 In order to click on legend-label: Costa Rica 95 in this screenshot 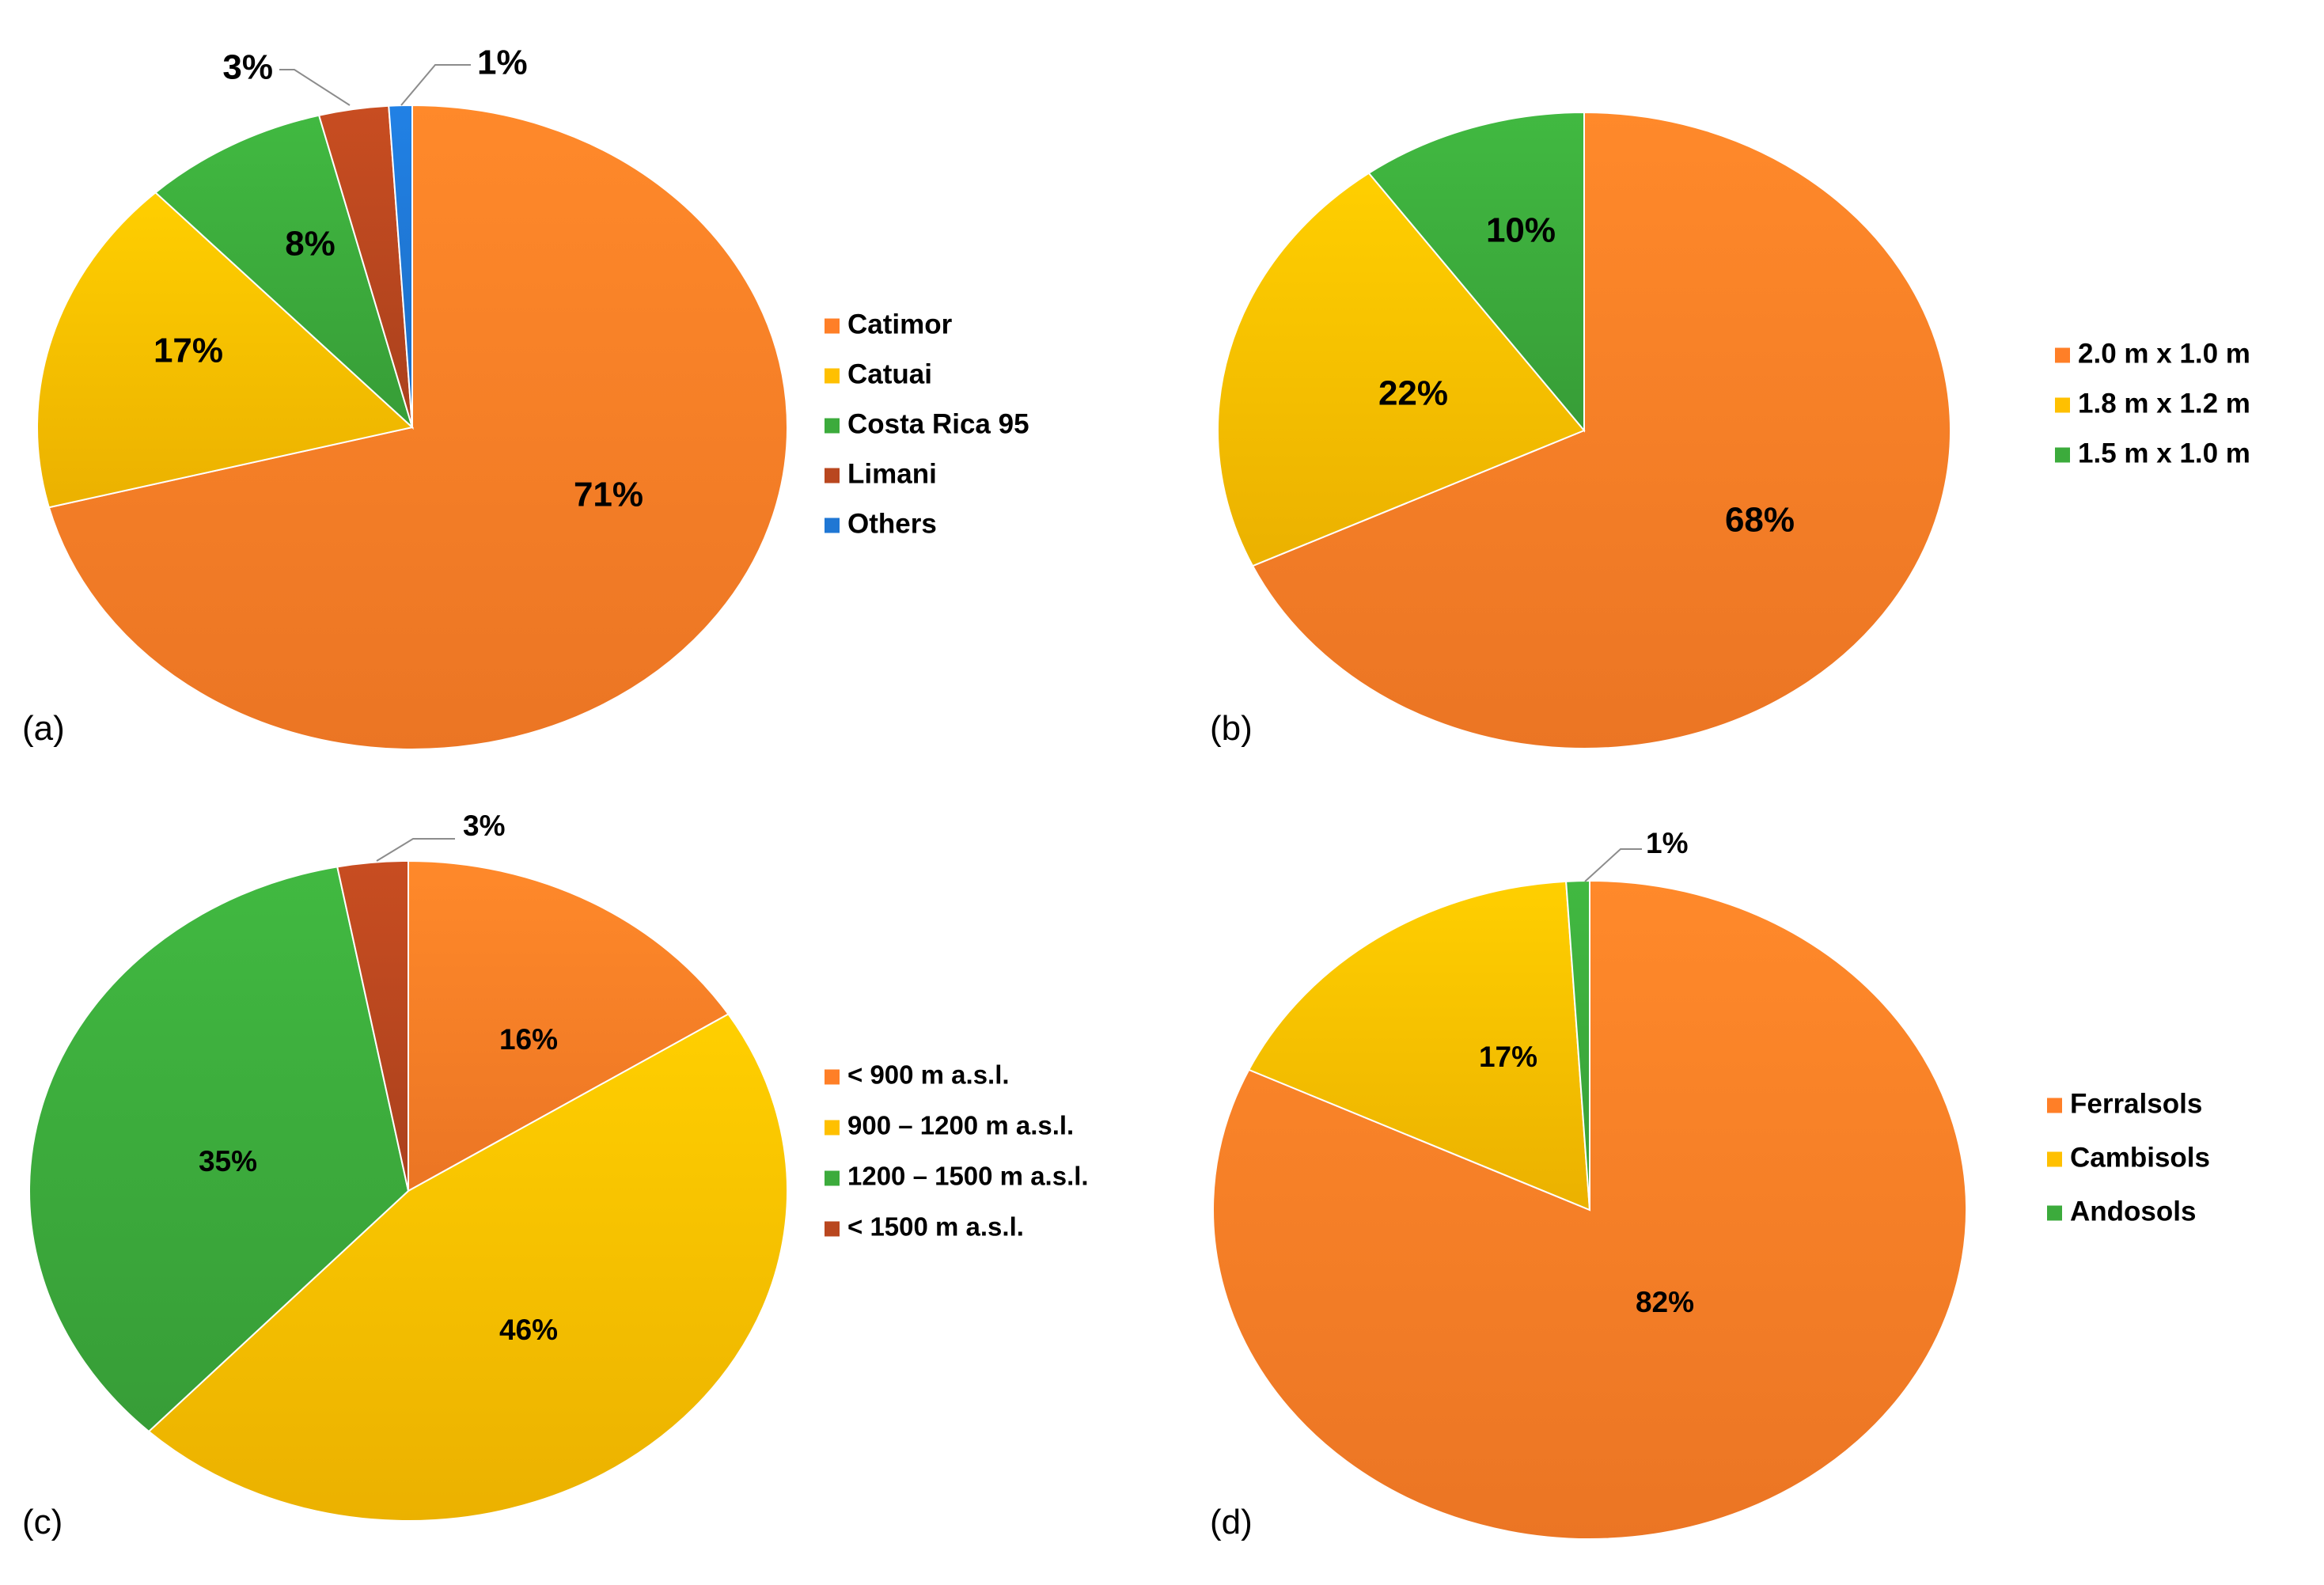, I will do `click(938, 424)`.